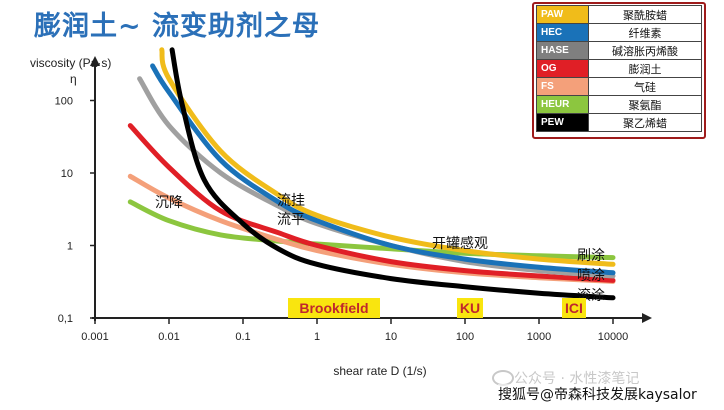 This screenshot has width=724, height=410. What do you see at coordinates (95, 61) in the screenshot?
I see `y-axis-arrow` at bounding box center [95, 61].